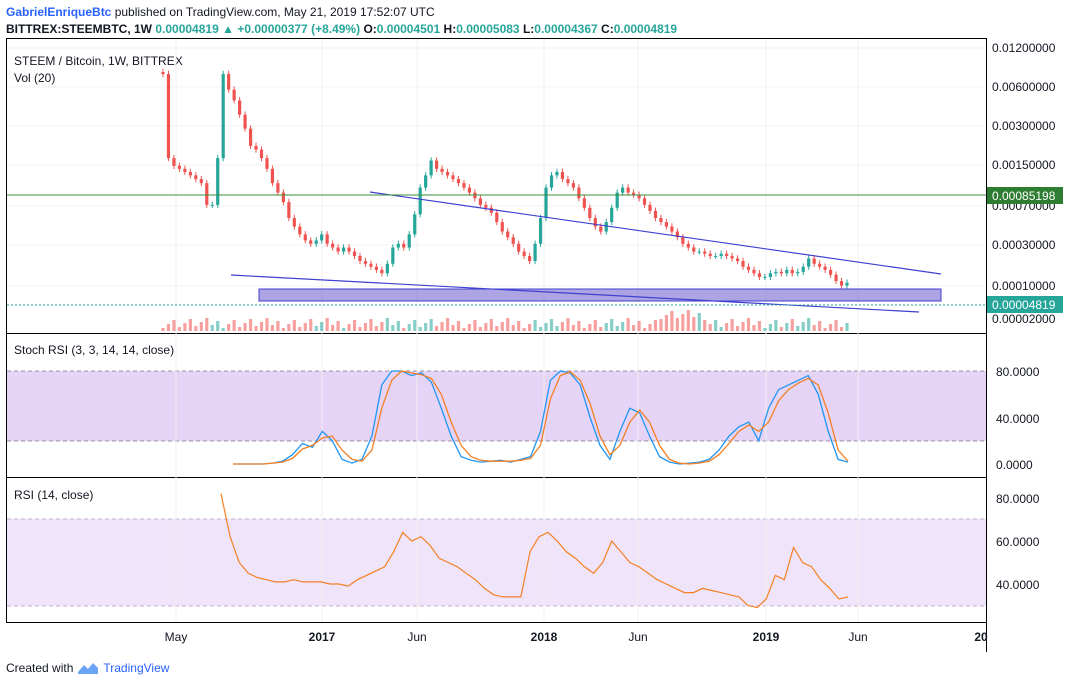 The height and width of the screenshot is (687, 1073). I want to click on low-label: L:, so click(528, 29).